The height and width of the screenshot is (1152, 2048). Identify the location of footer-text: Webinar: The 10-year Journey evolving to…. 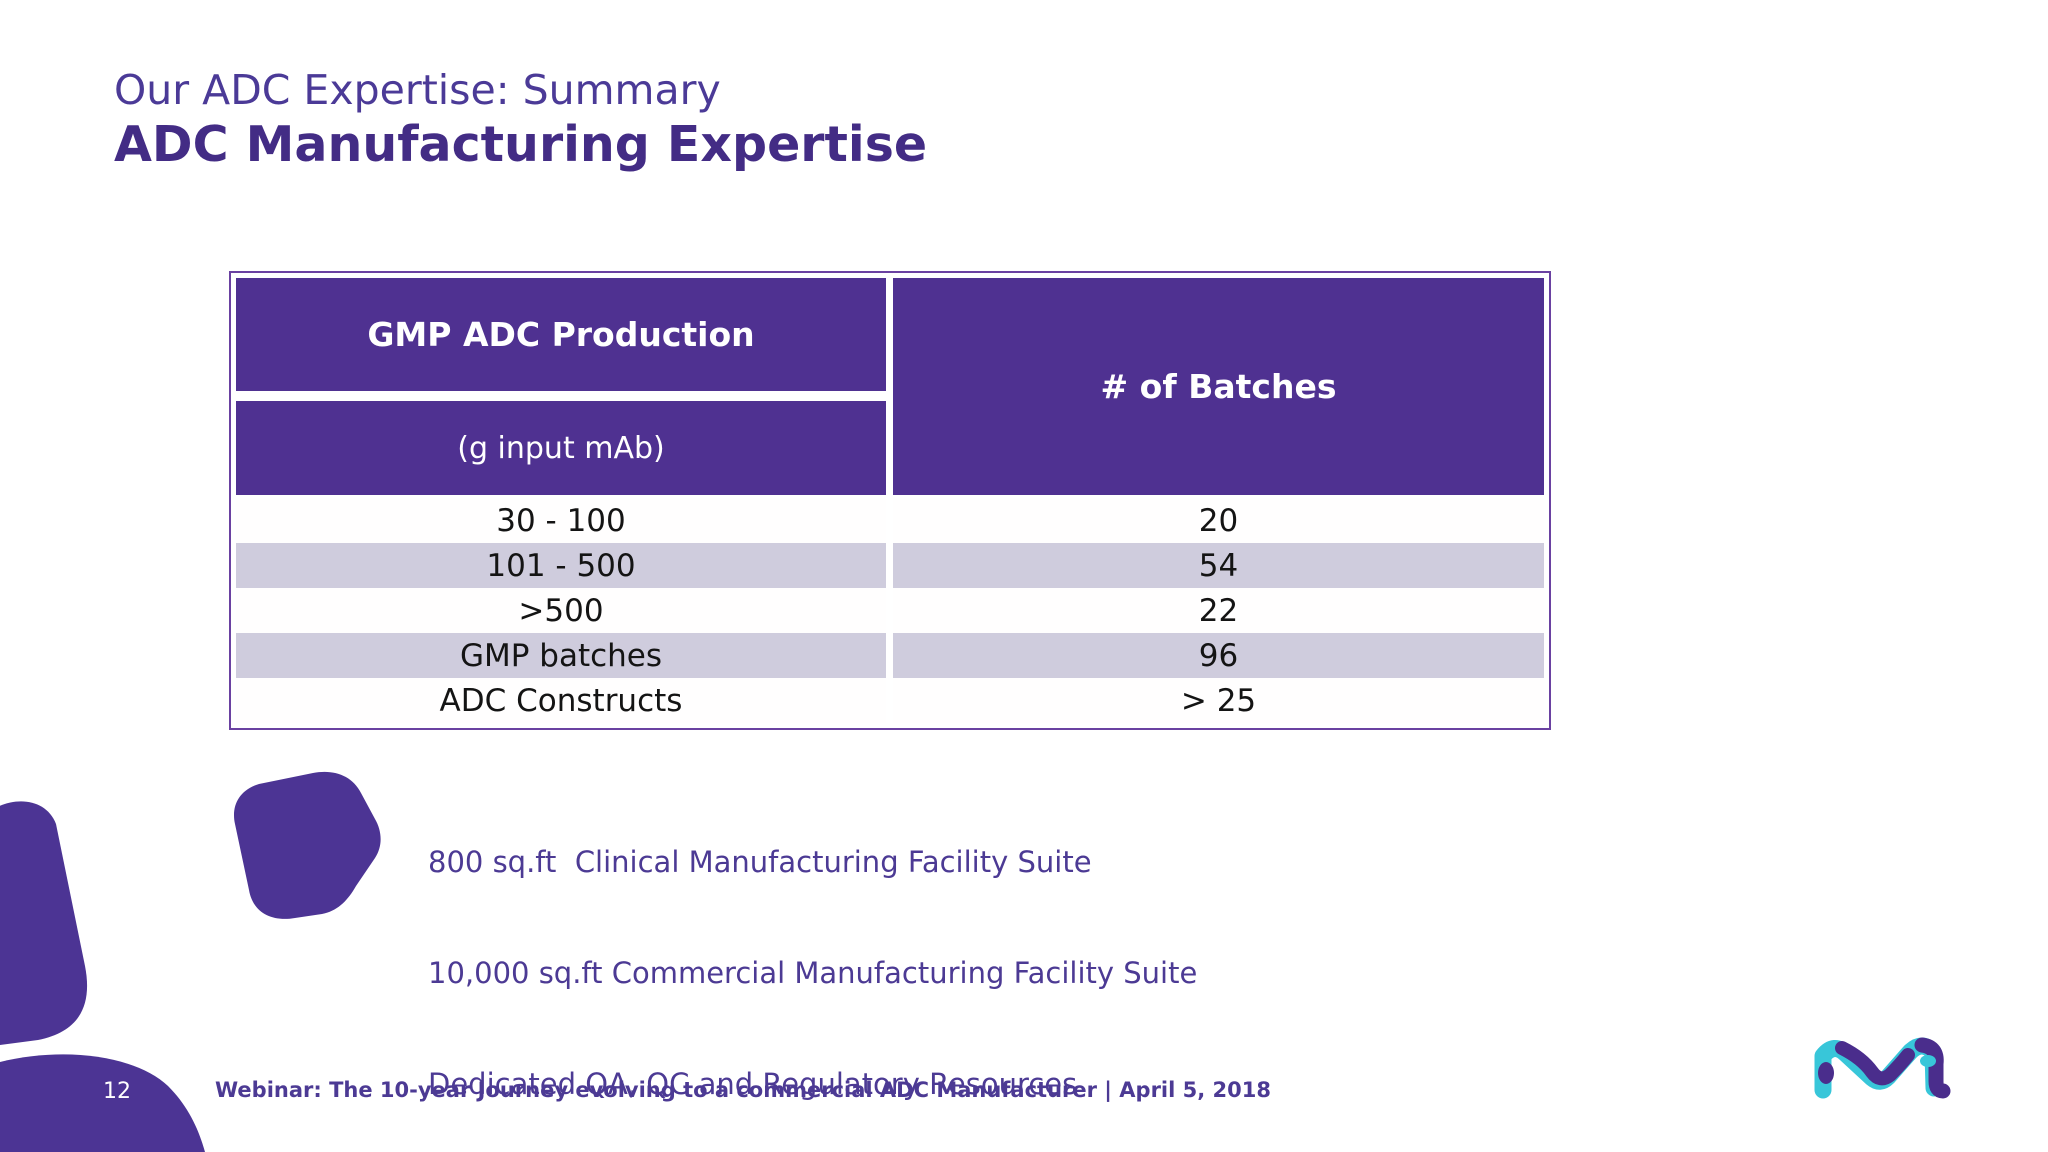
(743, 1090).